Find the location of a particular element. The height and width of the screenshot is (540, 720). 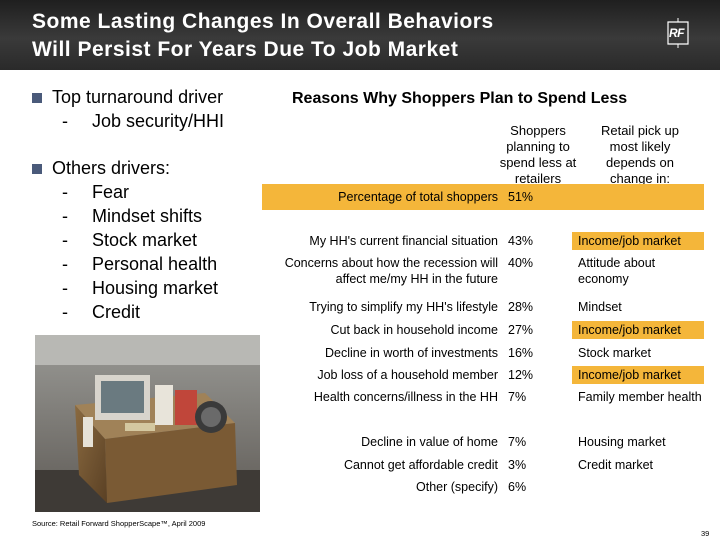

row-value: 40% is located at coordinates (521, 263).